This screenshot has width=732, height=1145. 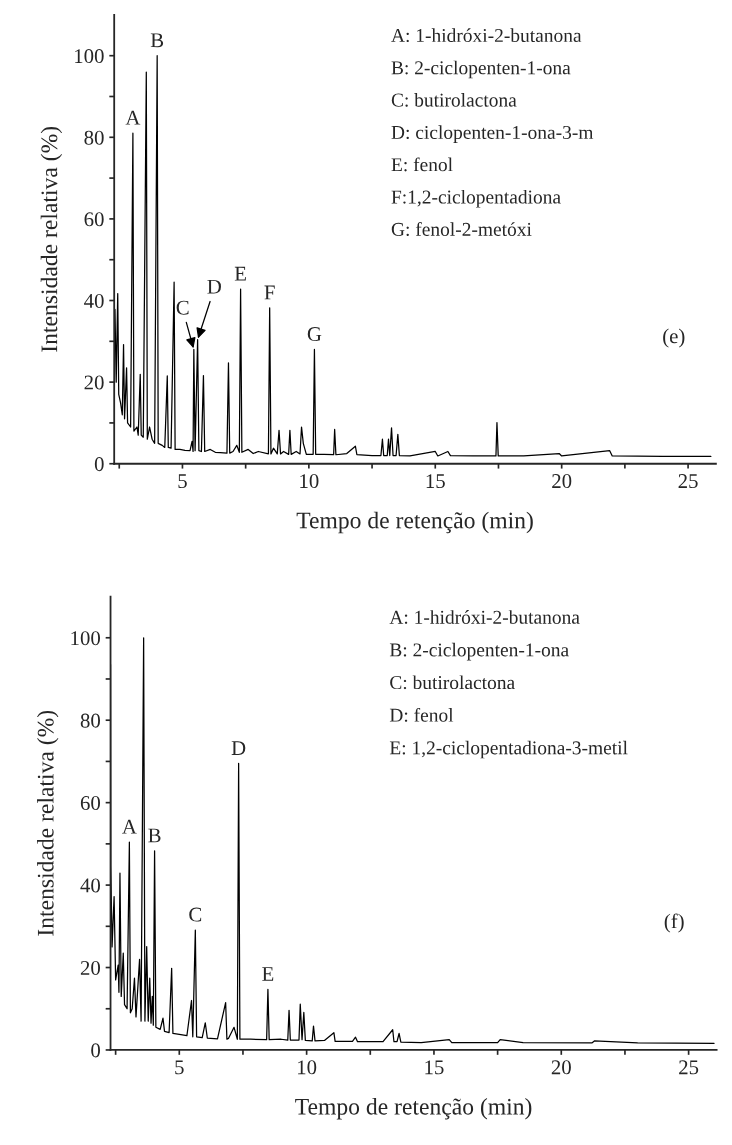 I want to click on annotation: F:1,2-ciclopentadiona, so click(x=476, y=198).